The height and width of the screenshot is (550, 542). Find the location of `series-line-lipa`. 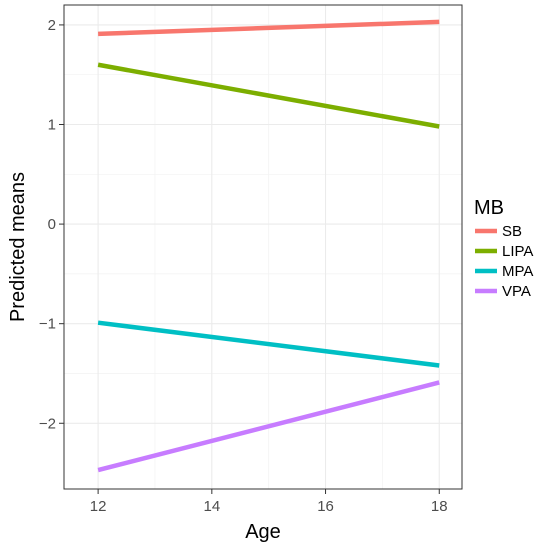

series-line-lipa is located at coordinates (268, 95).